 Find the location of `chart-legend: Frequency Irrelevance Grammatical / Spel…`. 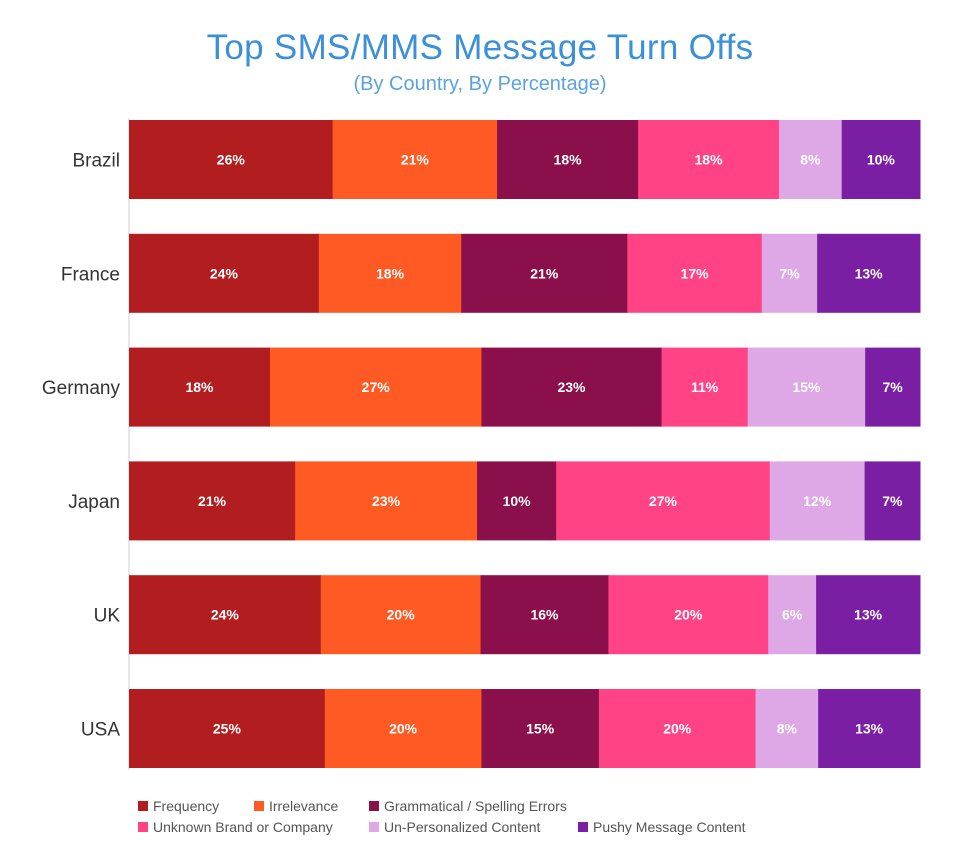

chart-legend: Frequency Irrelevance Grammatical / Spel… is located at coordinates (488, 816).